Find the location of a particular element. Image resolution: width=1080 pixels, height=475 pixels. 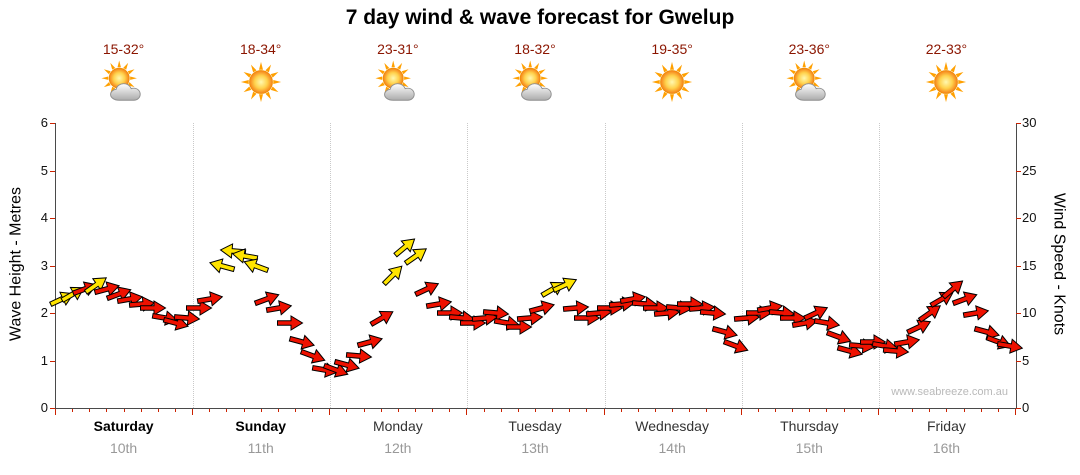

day-name-wednesday: Wednesday is located at coordinates (672, 426).